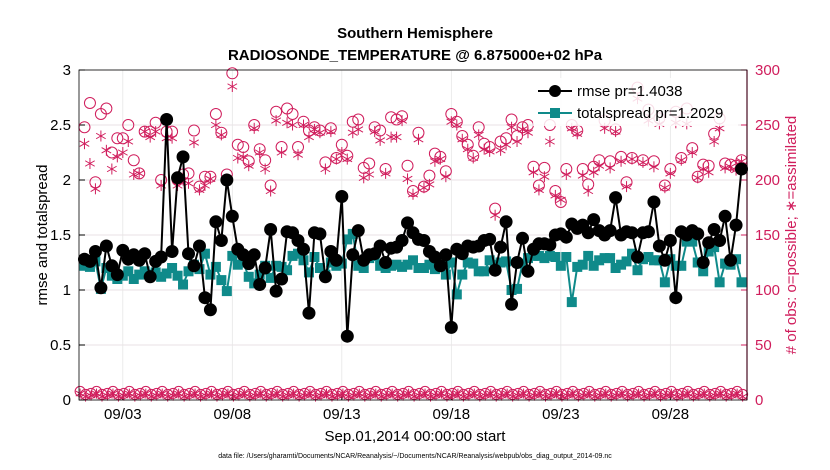 The height and width of the screenshot is (470, 830). Describe the element at coordinates (396, 408) in the screenshot. I see `x-axis: 09/03 09/08 09/13 09/18 09/23 09/28` at that location.